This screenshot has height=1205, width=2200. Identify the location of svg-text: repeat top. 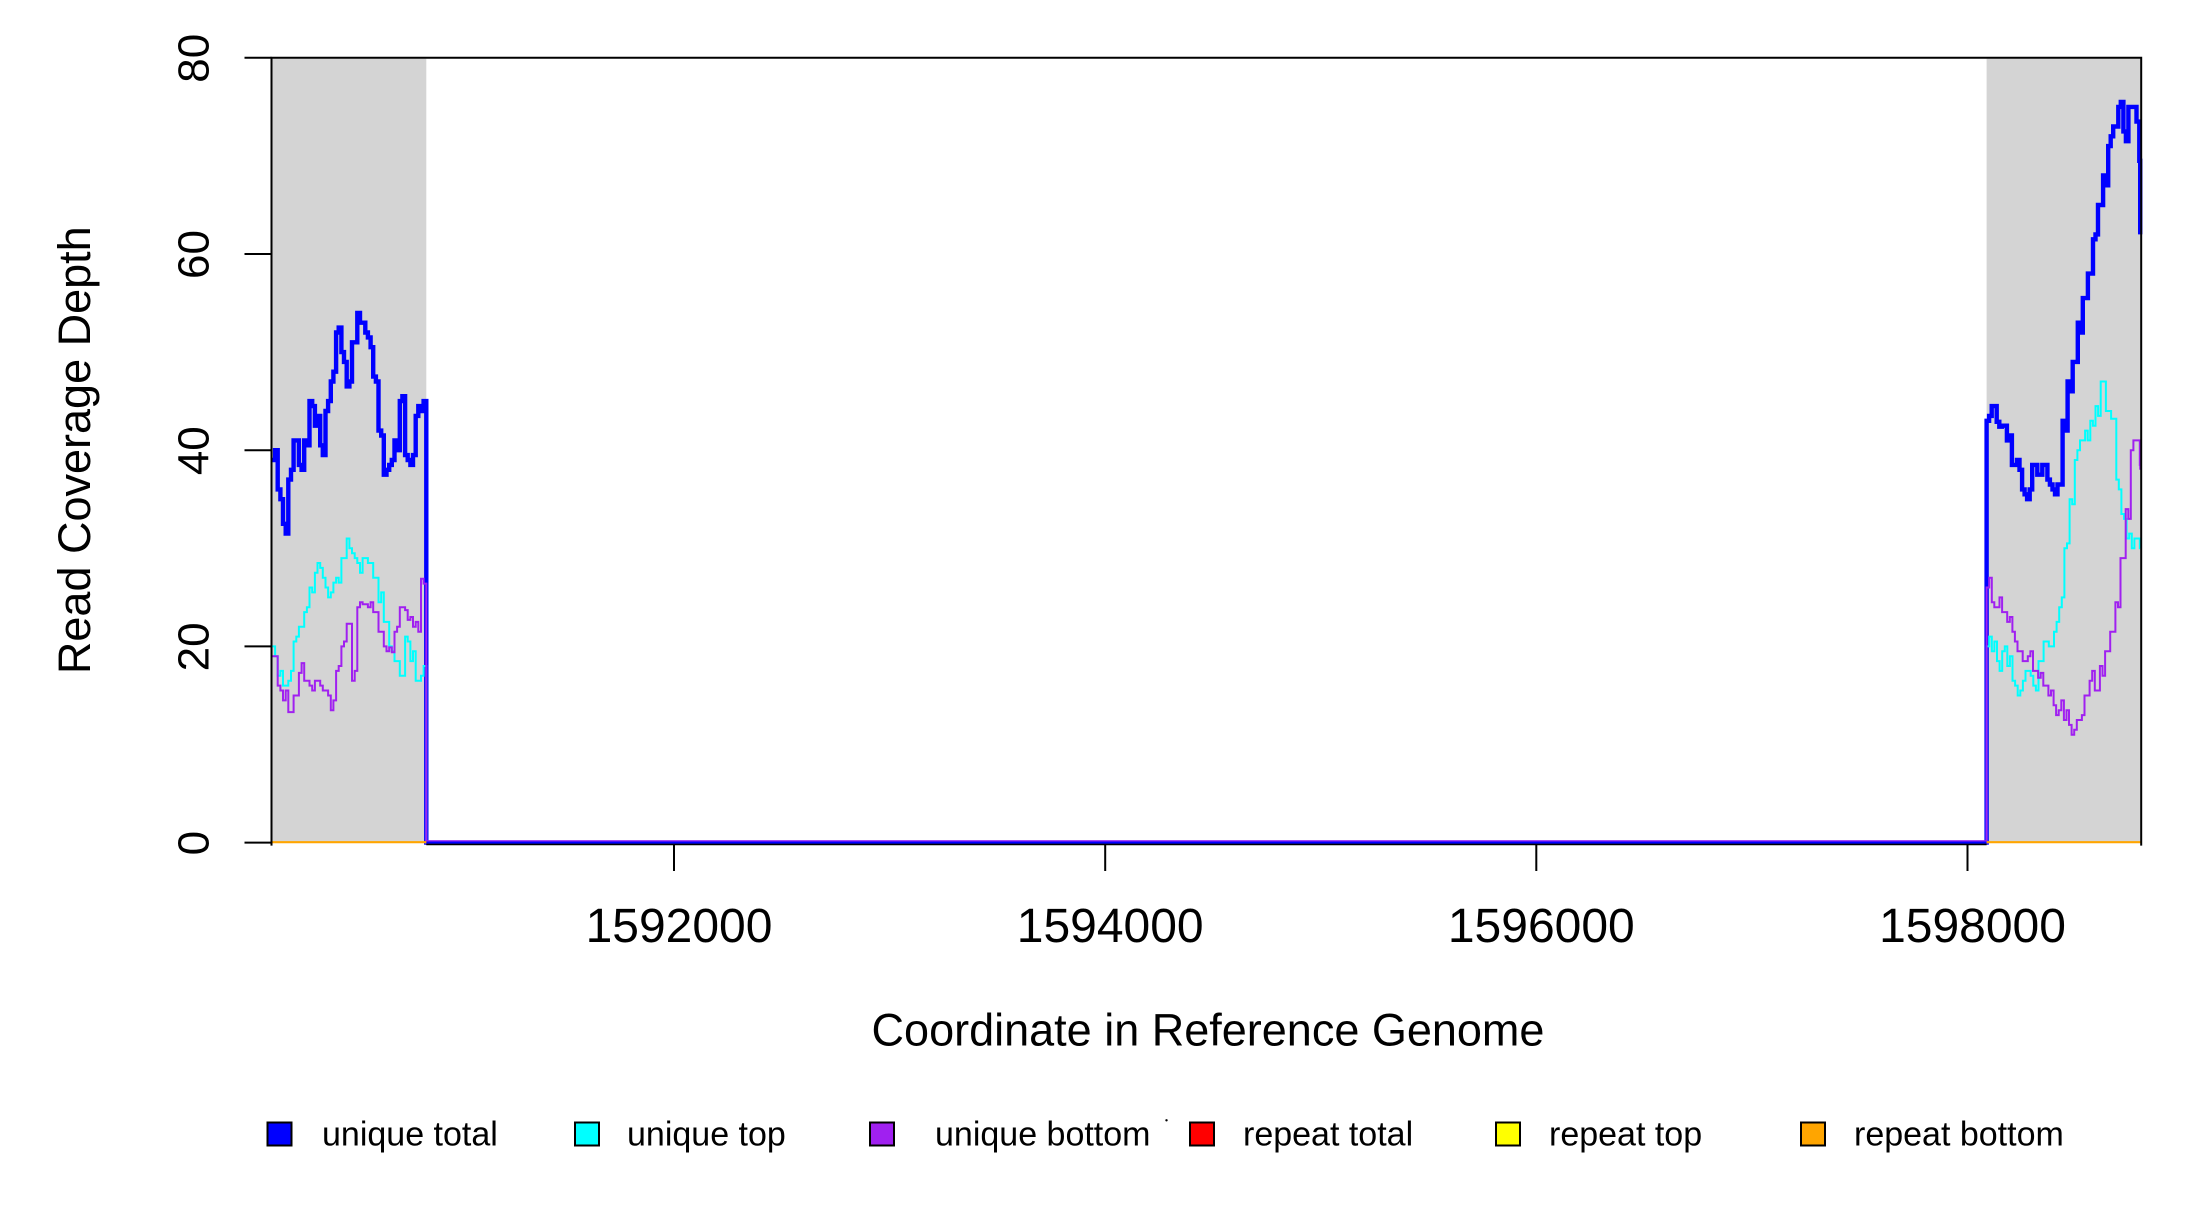
(1625, 1135).